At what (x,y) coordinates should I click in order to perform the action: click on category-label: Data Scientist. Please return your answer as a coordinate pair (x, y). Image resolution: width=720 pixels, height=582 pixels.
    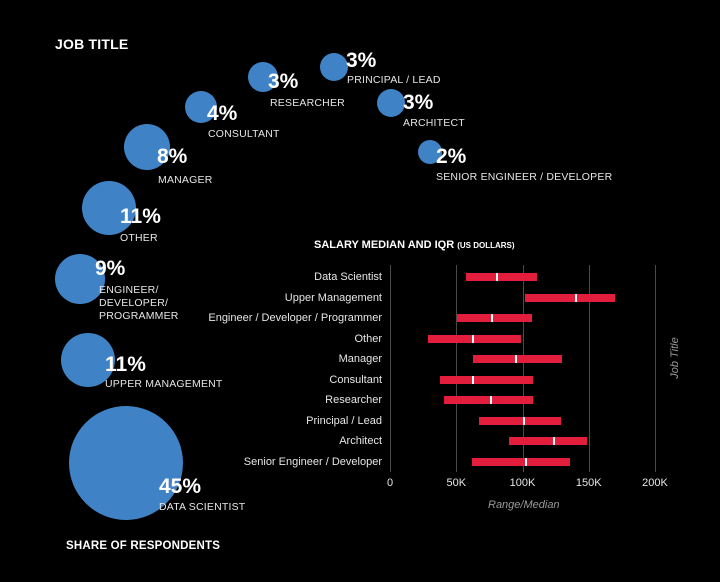
    Looking at the image, I should click on (348, 277).